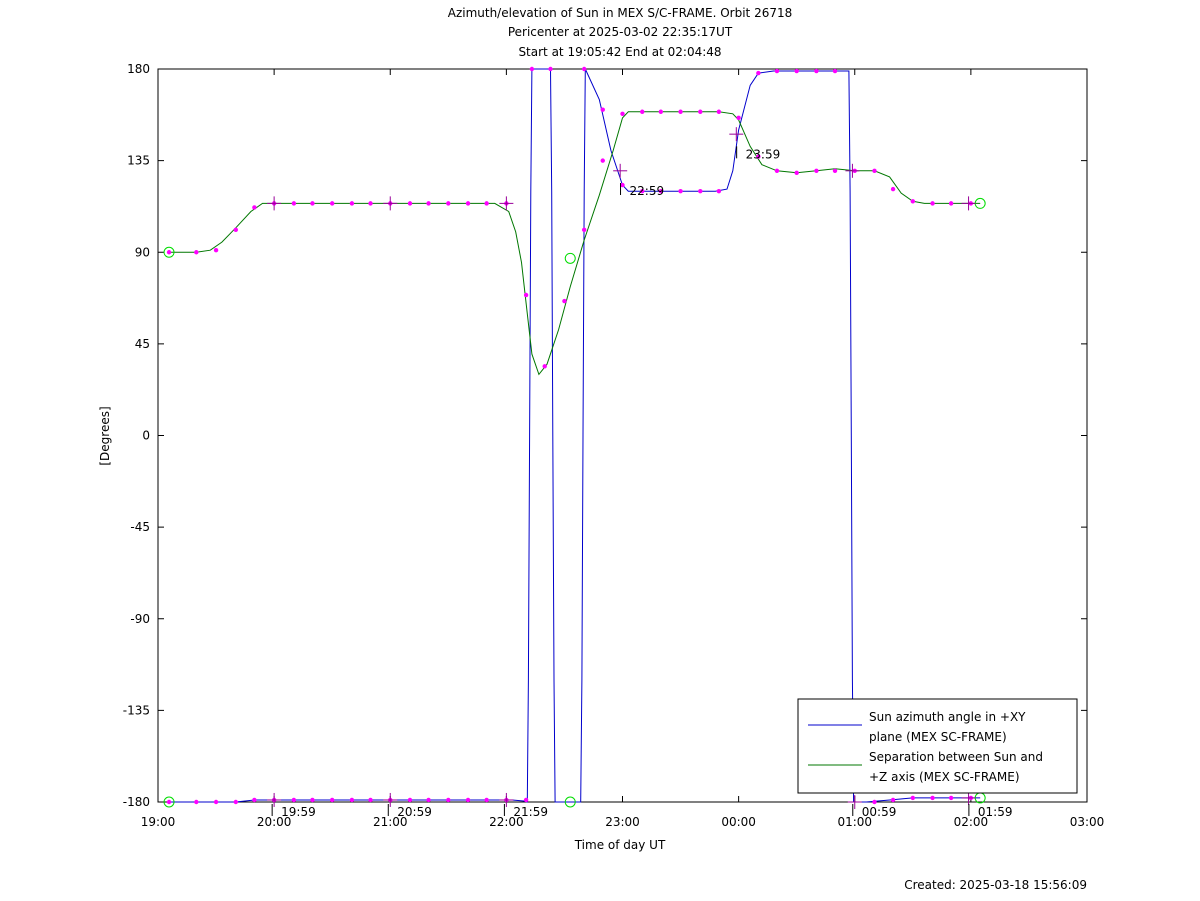 This screenshot has height=901, width=1200. What do you see at coordinates (938, 737) in the screenshot?
I see `legend-label-0-1: plane (MEX SC-FRAME)` at bounding box center [938, 737].